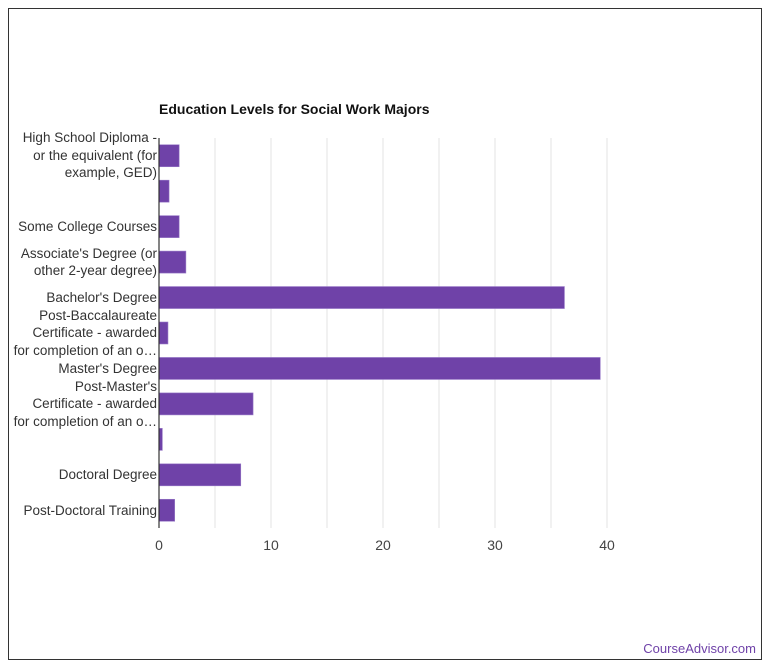  I want to click on category-label: Some College Courses, so click(87, 226).